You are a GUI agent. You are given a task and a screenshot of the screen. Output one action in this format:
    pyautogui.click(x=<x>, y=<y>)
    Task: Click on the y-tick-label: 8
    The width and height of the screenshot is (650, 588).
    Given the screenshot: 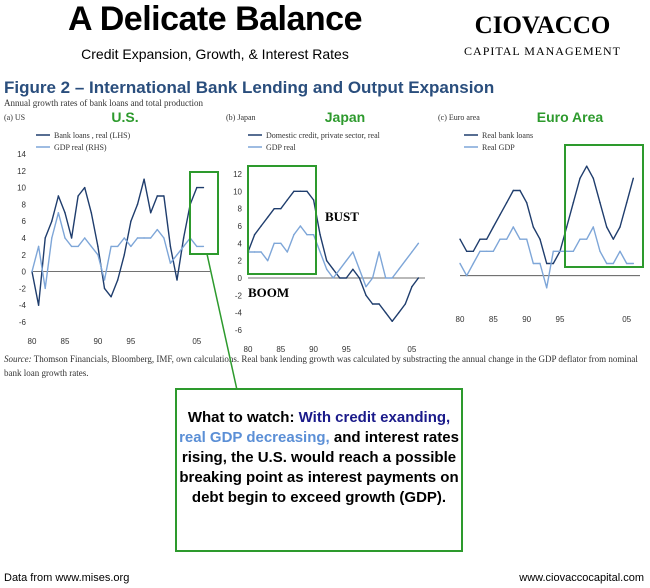 What is the action you would take?
    pyautogui.click(x=24, y=204)
    